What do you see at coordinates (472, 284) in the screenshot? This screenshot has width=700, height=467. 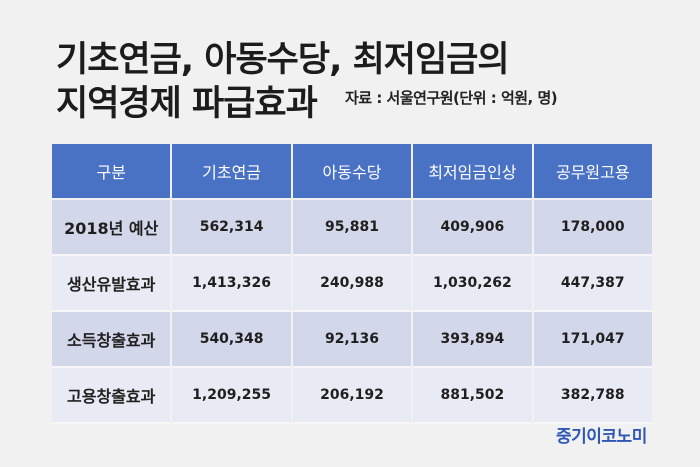 I see `table-cell: 1,030,262` at bounding box center [472, 284].